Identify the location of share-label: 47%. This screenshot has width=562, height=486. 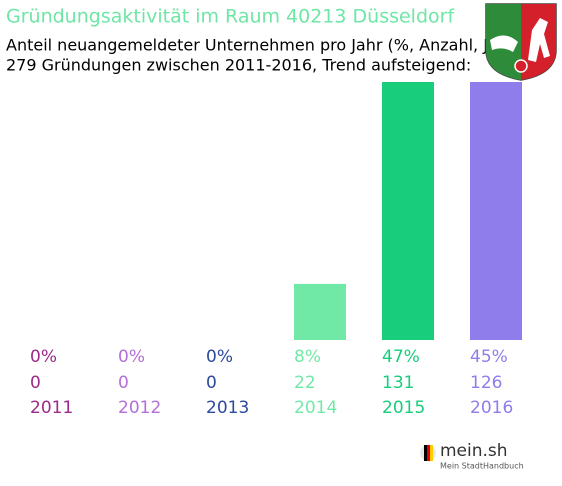
(401, 357).